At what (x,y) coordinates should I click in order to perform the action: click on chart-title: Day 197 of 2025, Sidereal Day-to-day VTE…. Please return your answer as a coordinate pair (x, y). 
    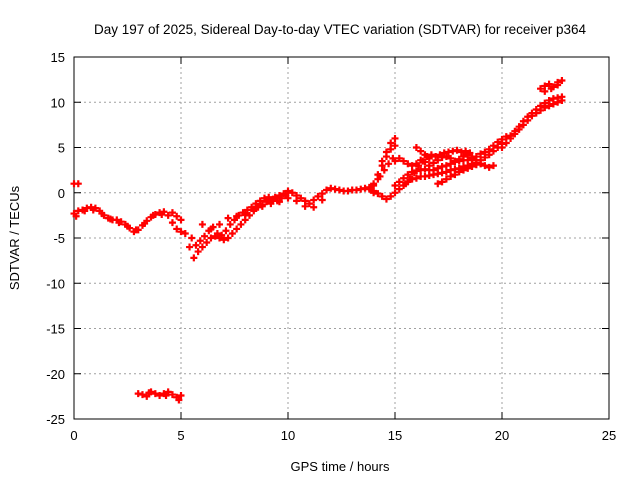
    Looking at the image, I should click on (340, 29).